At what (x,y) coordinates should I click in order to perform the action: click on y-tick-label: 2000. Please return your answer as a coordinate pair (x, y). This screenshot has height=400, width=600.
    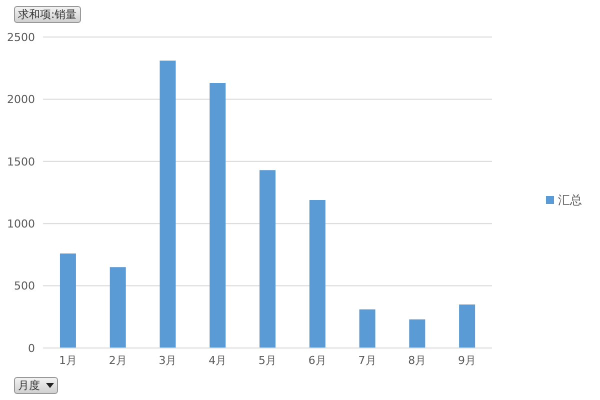
    Looking at the image, I should click on (21, 99).